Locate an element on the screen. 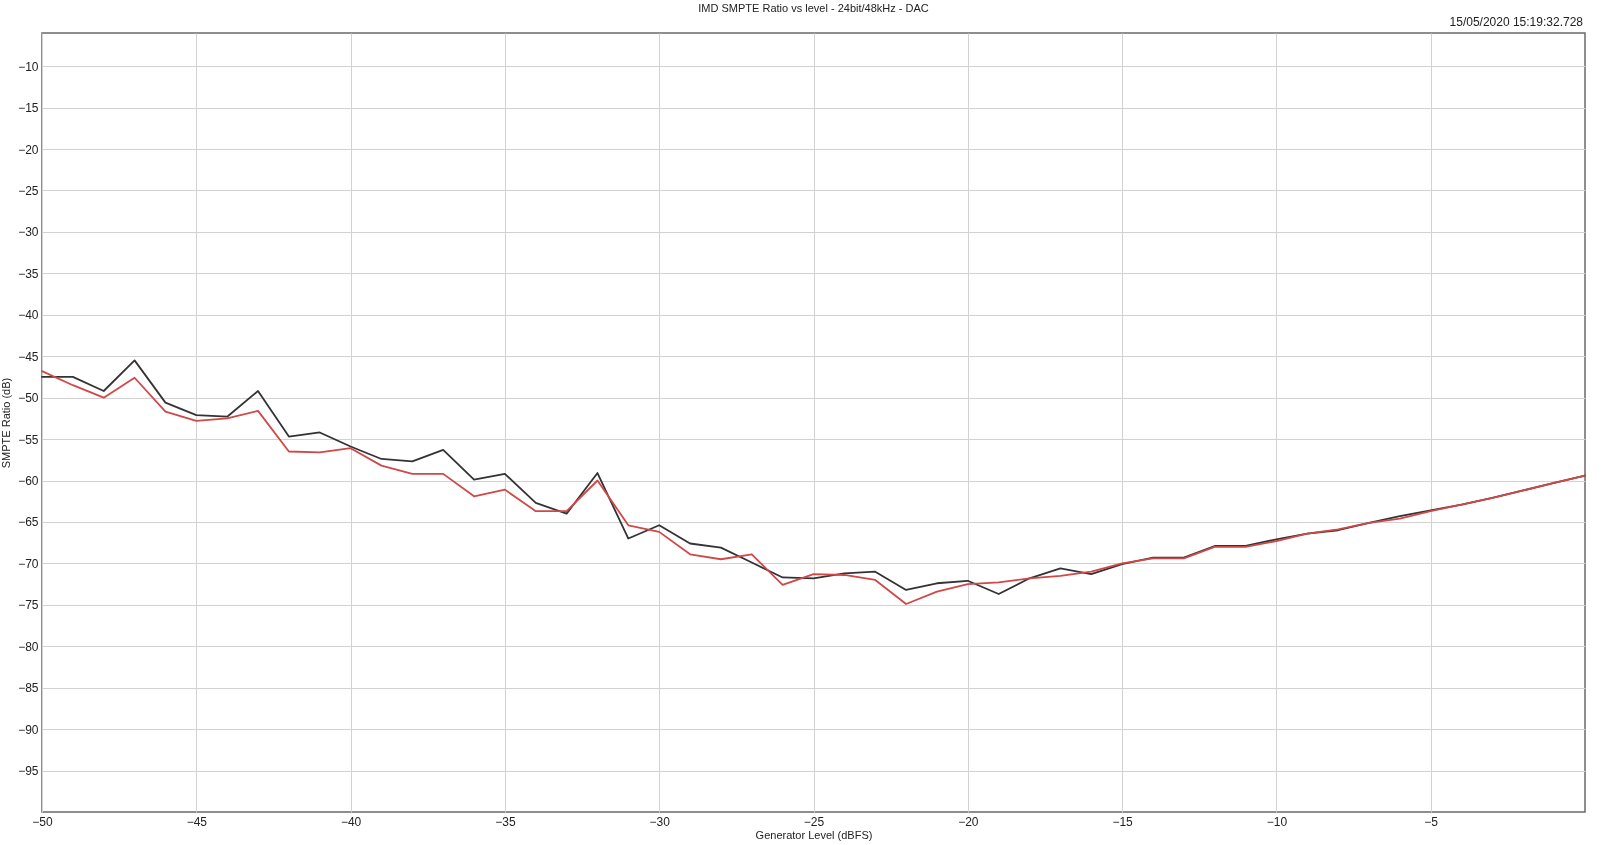 The image size is (1612, 845). y-tick-label: −10 is located at coordinates (28, 66).